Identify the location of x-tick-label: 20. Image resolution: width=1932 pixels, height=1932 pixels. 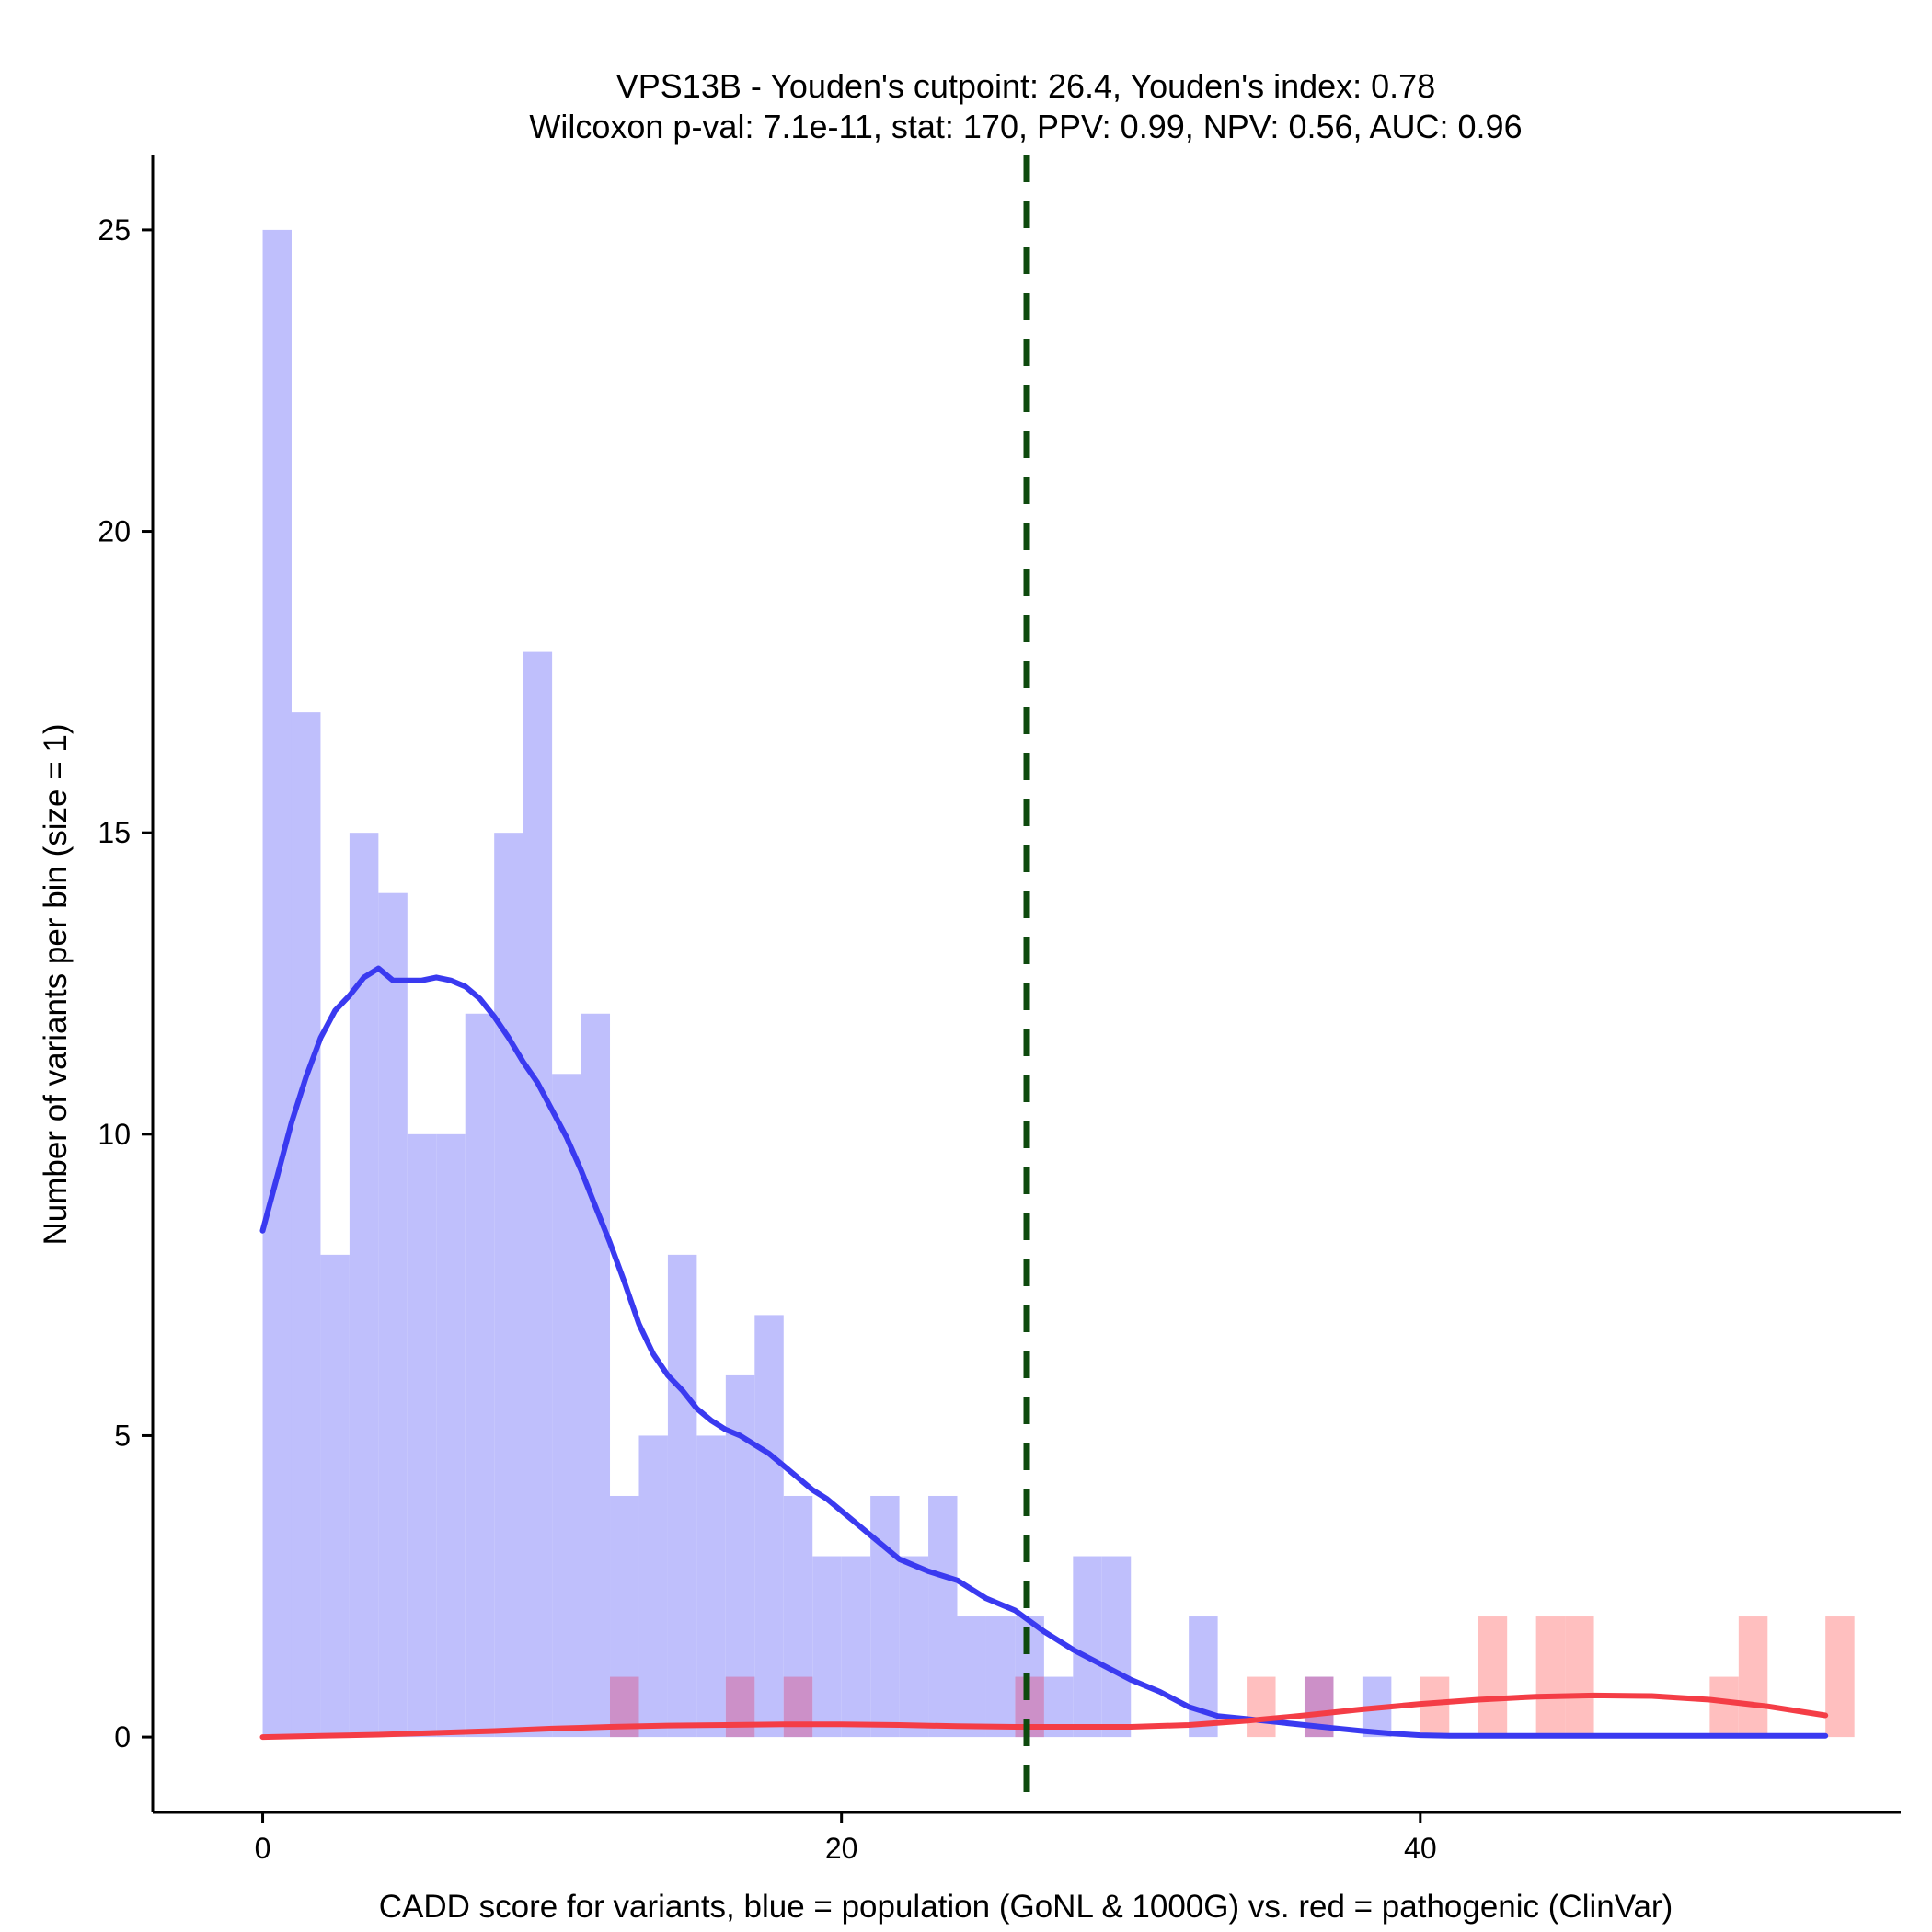
(841, 1848).